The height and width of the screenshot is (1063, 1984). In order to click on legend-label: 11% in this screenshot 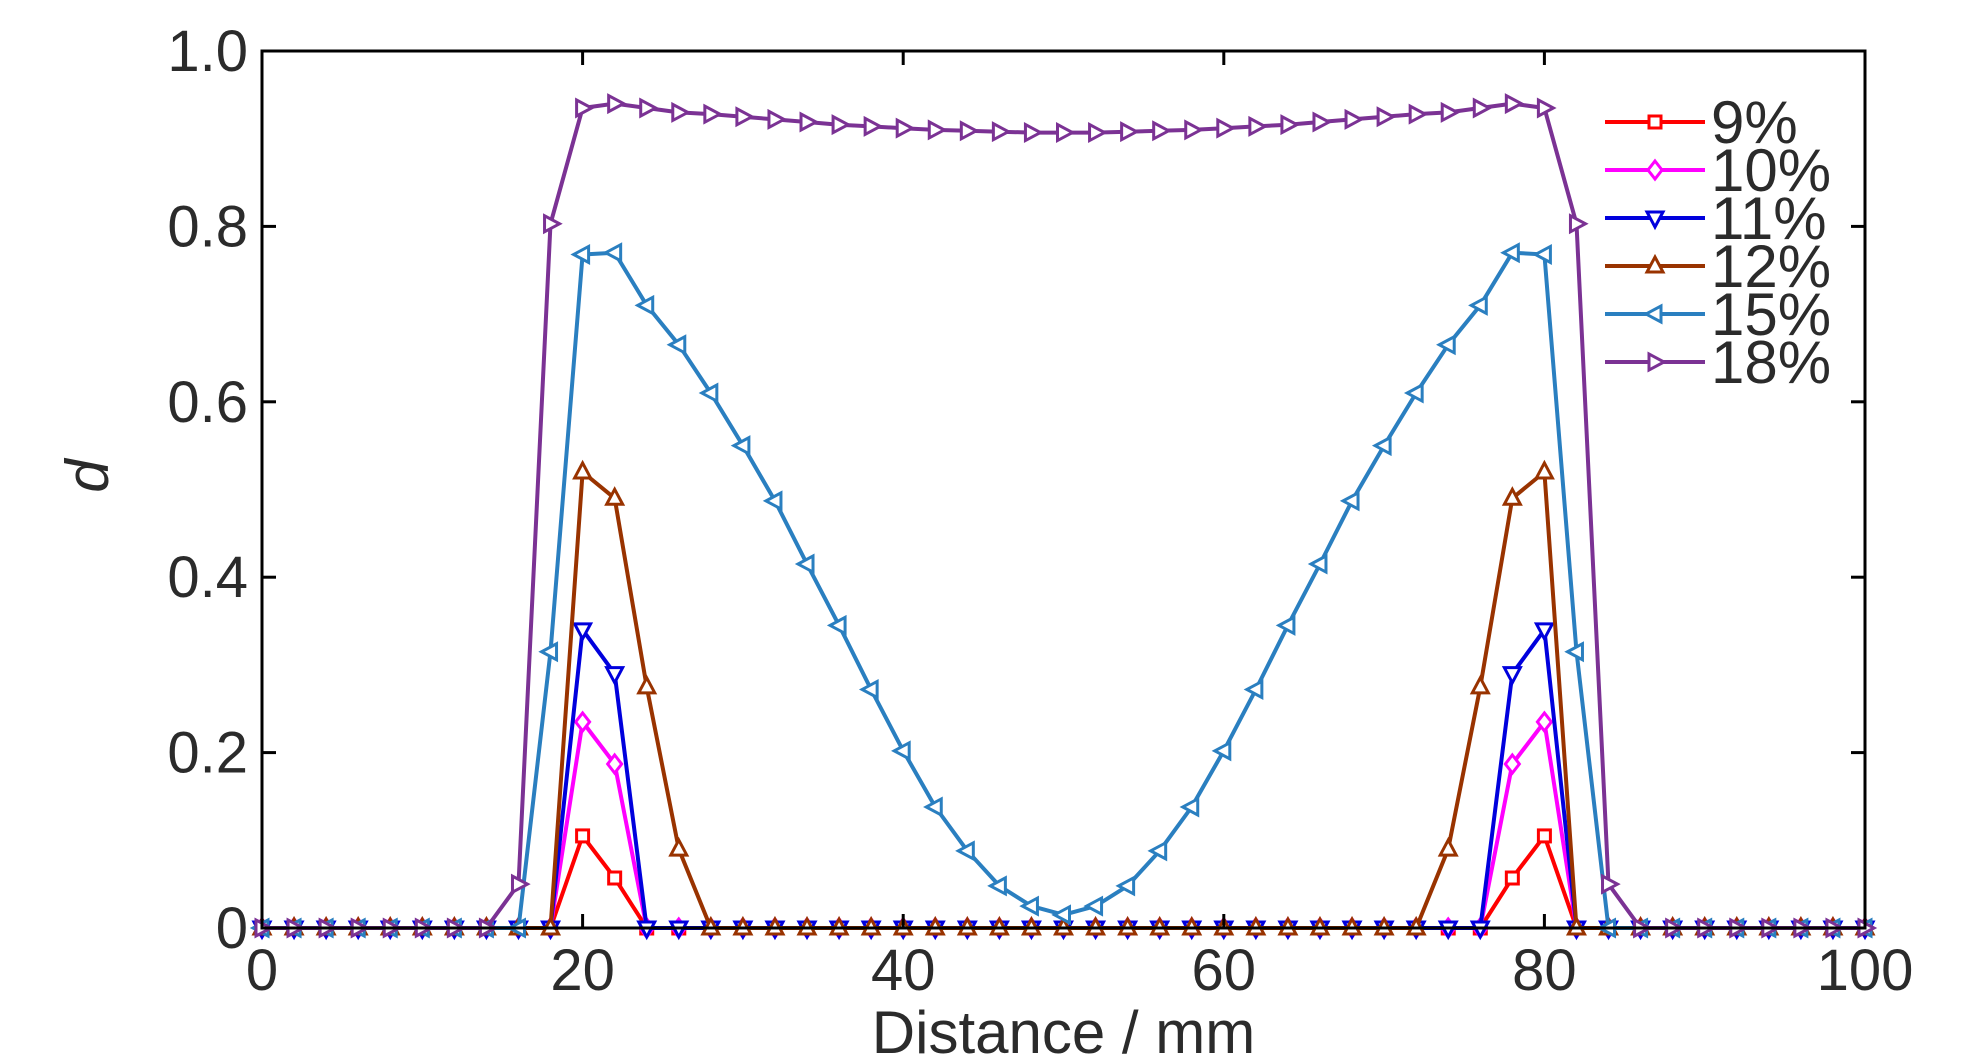, I will do `click(1769, 218)`.